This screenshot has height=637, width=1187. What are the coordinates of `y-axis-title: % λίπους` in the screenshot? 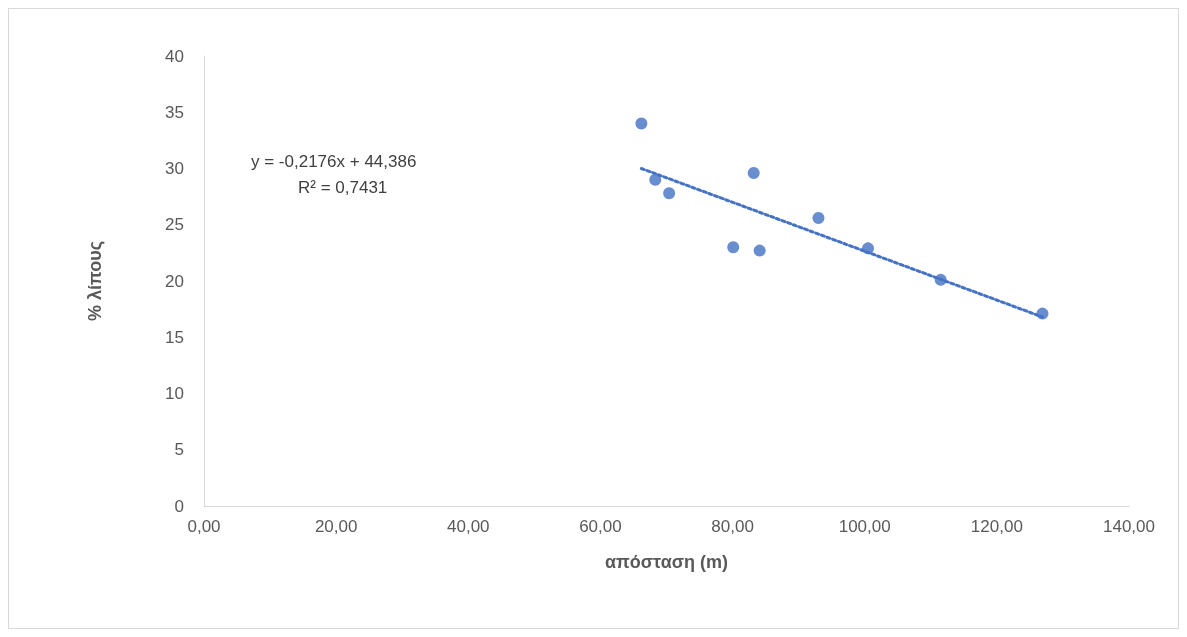 It's located at (95, 281).